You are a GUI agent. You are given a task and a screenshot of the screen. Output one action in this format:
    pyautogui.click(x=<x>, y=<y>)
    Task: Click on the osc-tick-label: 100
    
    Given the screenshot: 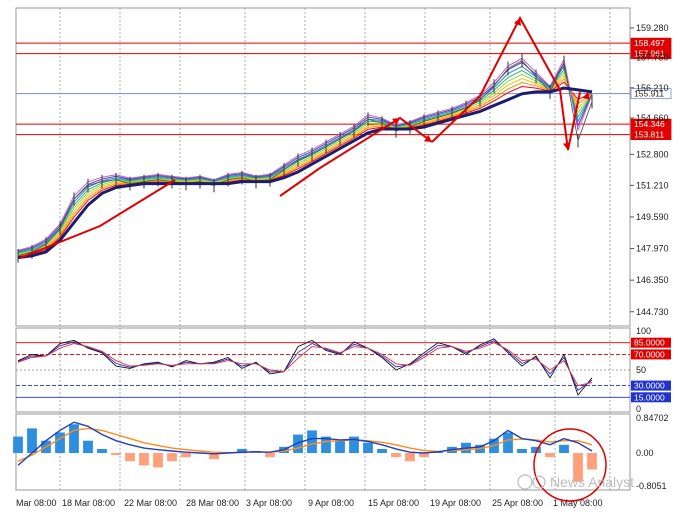 What is the action you would take?
    pyautogui.click(x=643, y=331)
    